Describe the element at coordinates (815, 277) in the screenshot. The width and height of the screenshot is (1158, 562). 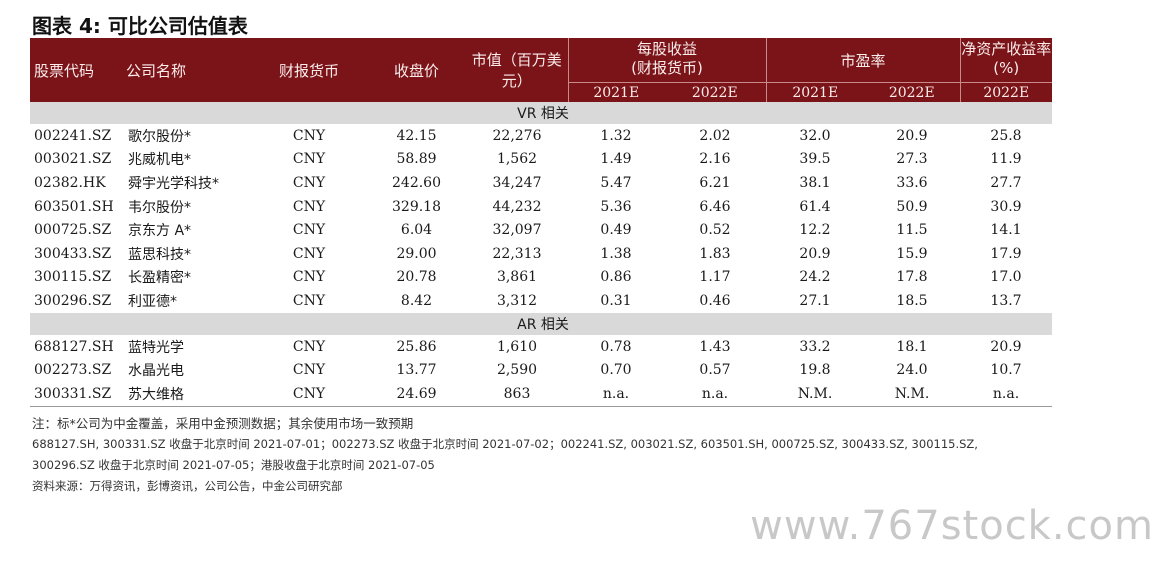
I see `cell-pe-2021e: 24.2` at that location.